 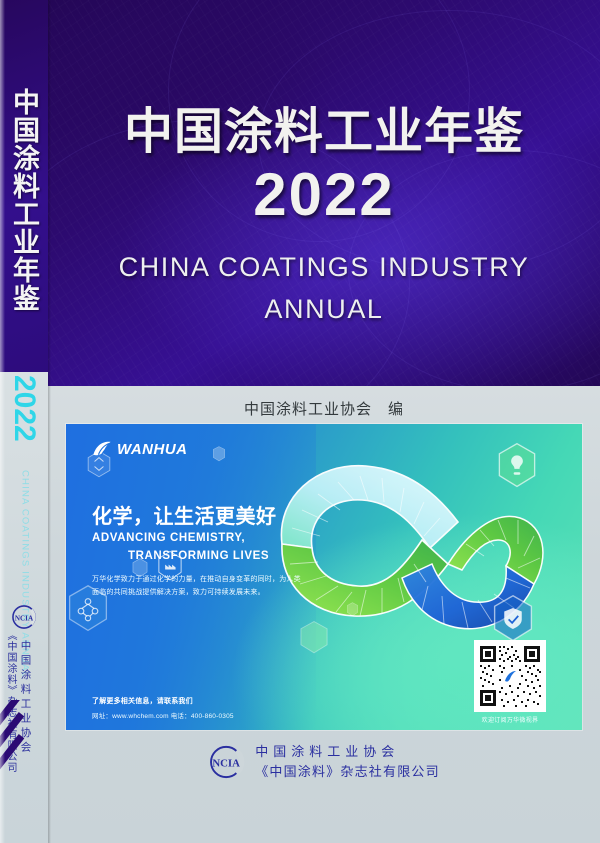 What do you see at coordinates (170, 568) in the screenshot?
I see `factory-icon` at bounding box center [170, 568].